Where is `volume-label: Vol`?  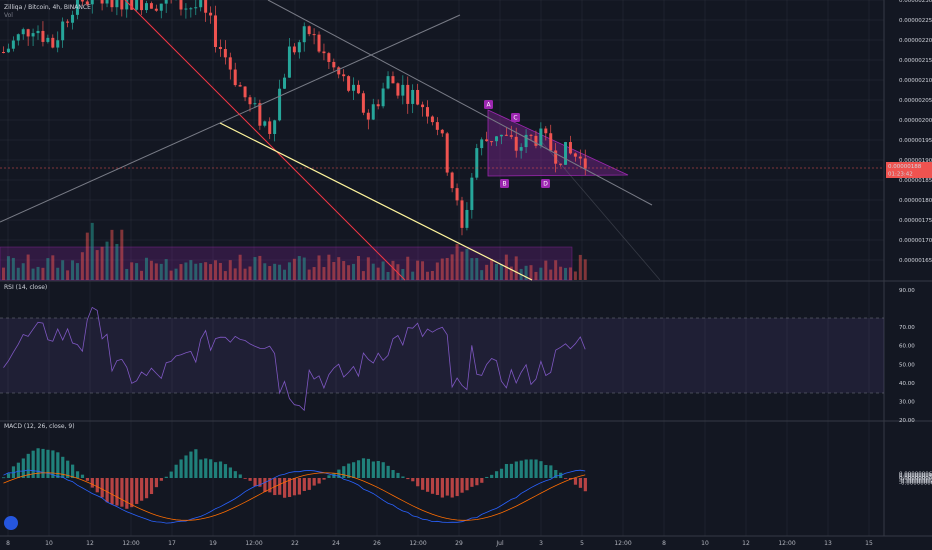
volume-label: Vol is located at coordinates (8, 15).